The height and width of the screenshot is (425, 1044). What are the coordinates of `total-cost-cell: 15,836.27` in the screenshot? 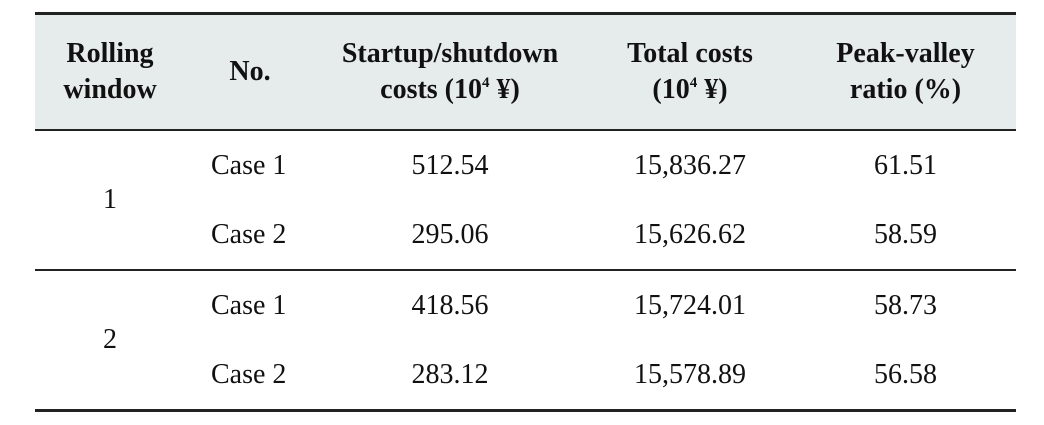 It's located at (690, 165).